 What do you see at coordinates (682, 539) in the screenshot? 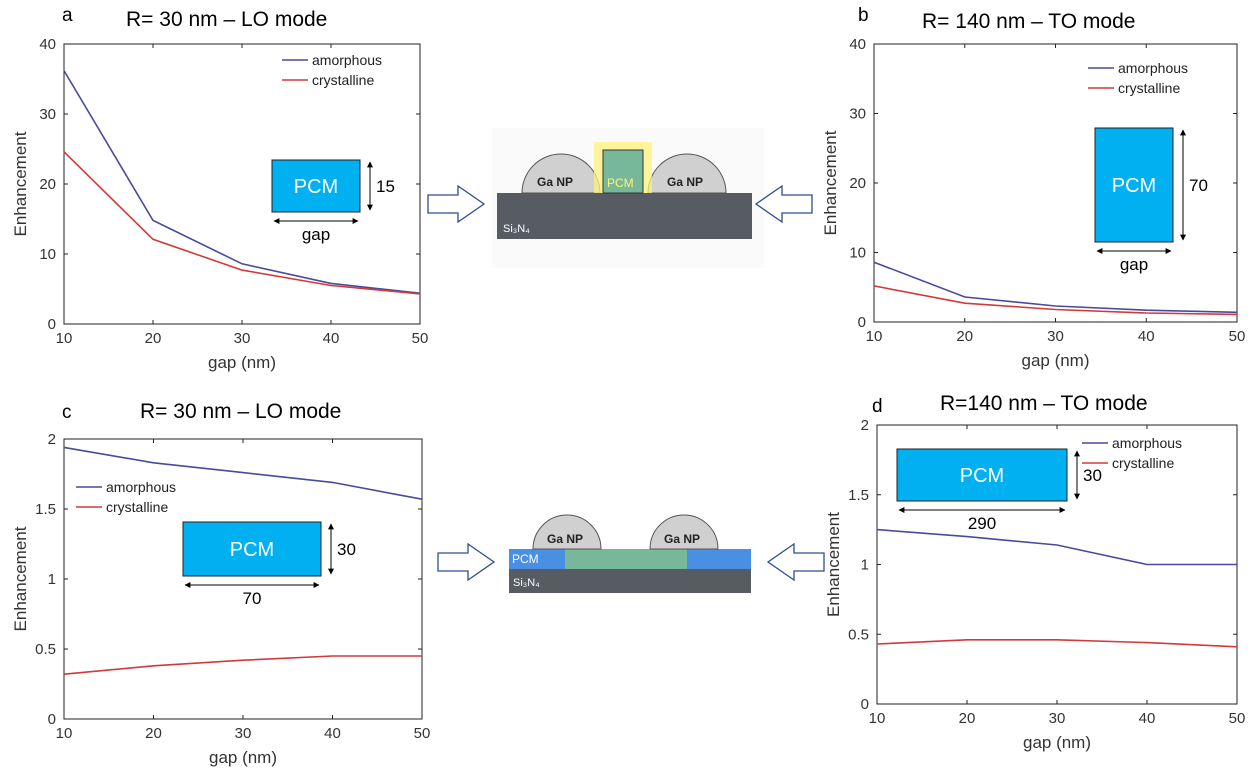
I see `ga-np-label-right-bottom: Ga NP` at bounding box center [682, 539].